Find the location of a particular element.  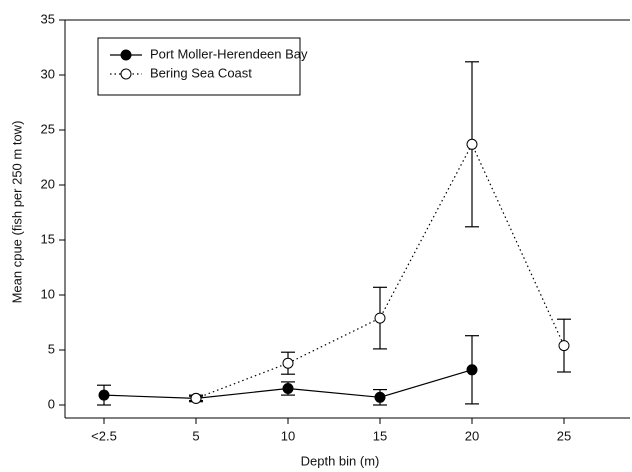

x-tick-label: 5 is located at coordinates (195, 435).